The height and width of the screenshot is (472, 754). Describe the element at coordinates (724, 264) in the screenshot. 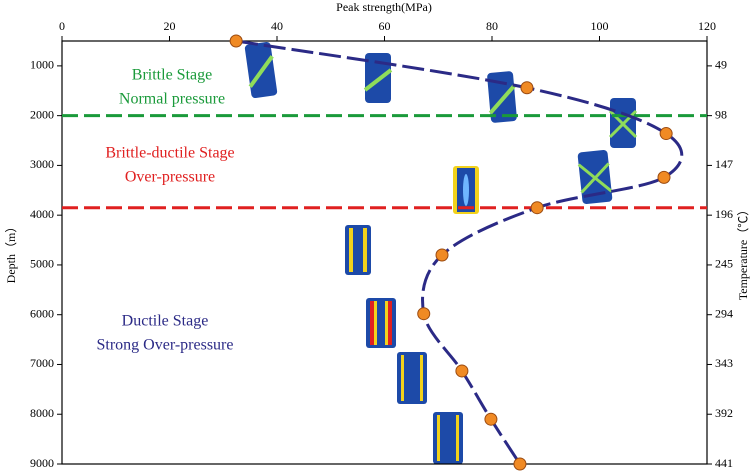

I see `y2-tick-label: 245` at that location.